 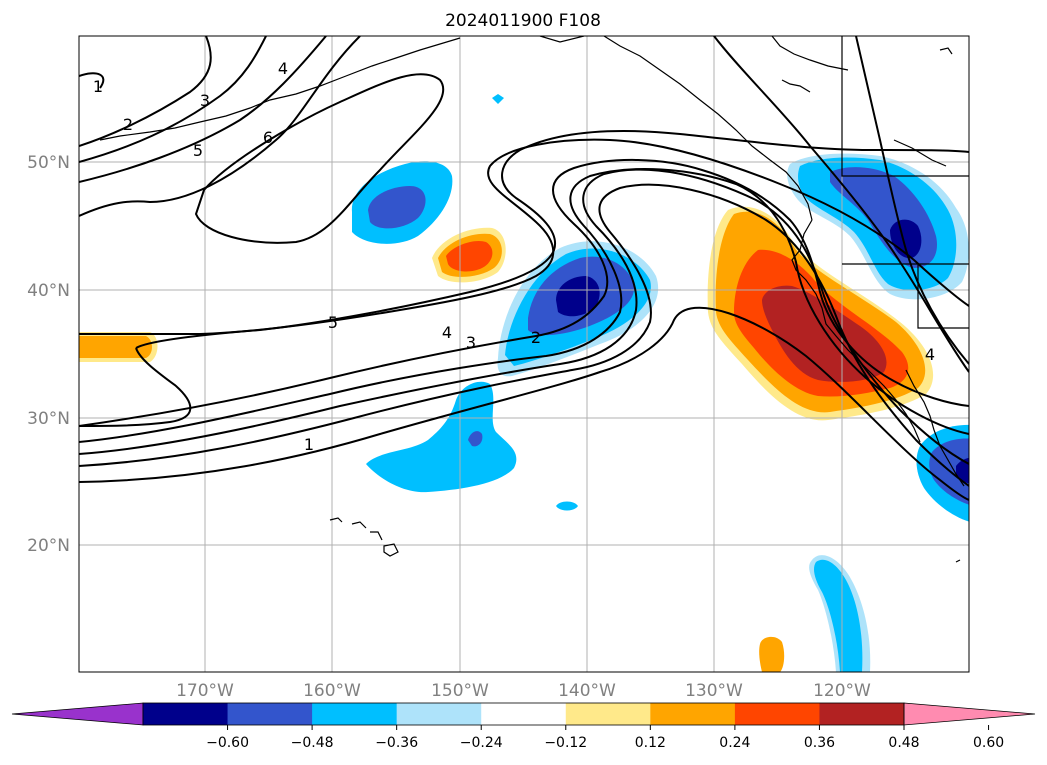 I want to click on positive-anomaly-west-edge-core, so click(x=115, y=347).